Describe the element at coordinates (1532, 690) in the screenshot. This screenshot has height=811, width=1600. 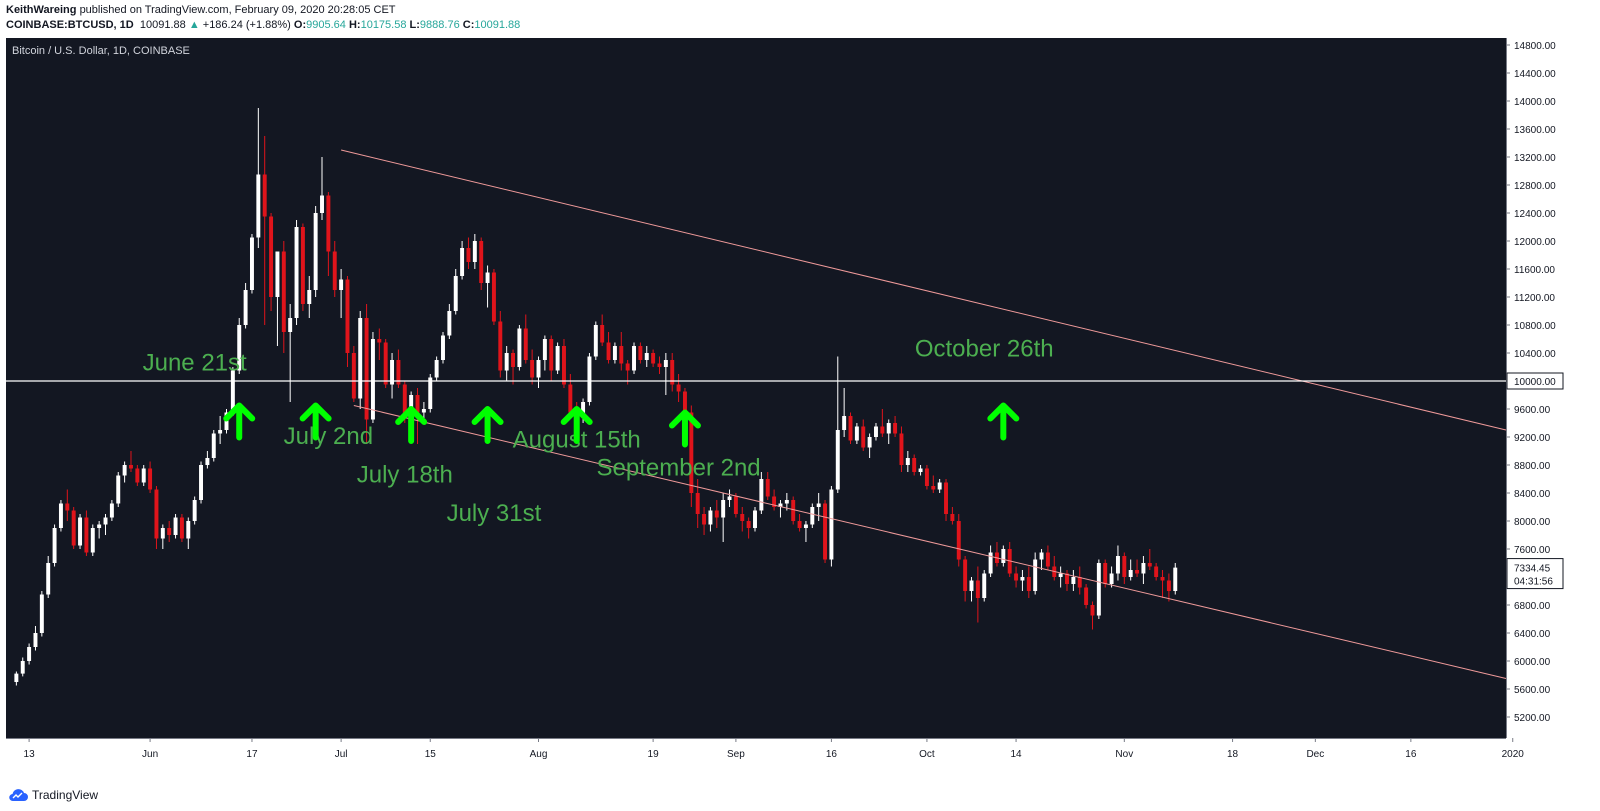
I see `y-tick-label: 5600.00` at that location.